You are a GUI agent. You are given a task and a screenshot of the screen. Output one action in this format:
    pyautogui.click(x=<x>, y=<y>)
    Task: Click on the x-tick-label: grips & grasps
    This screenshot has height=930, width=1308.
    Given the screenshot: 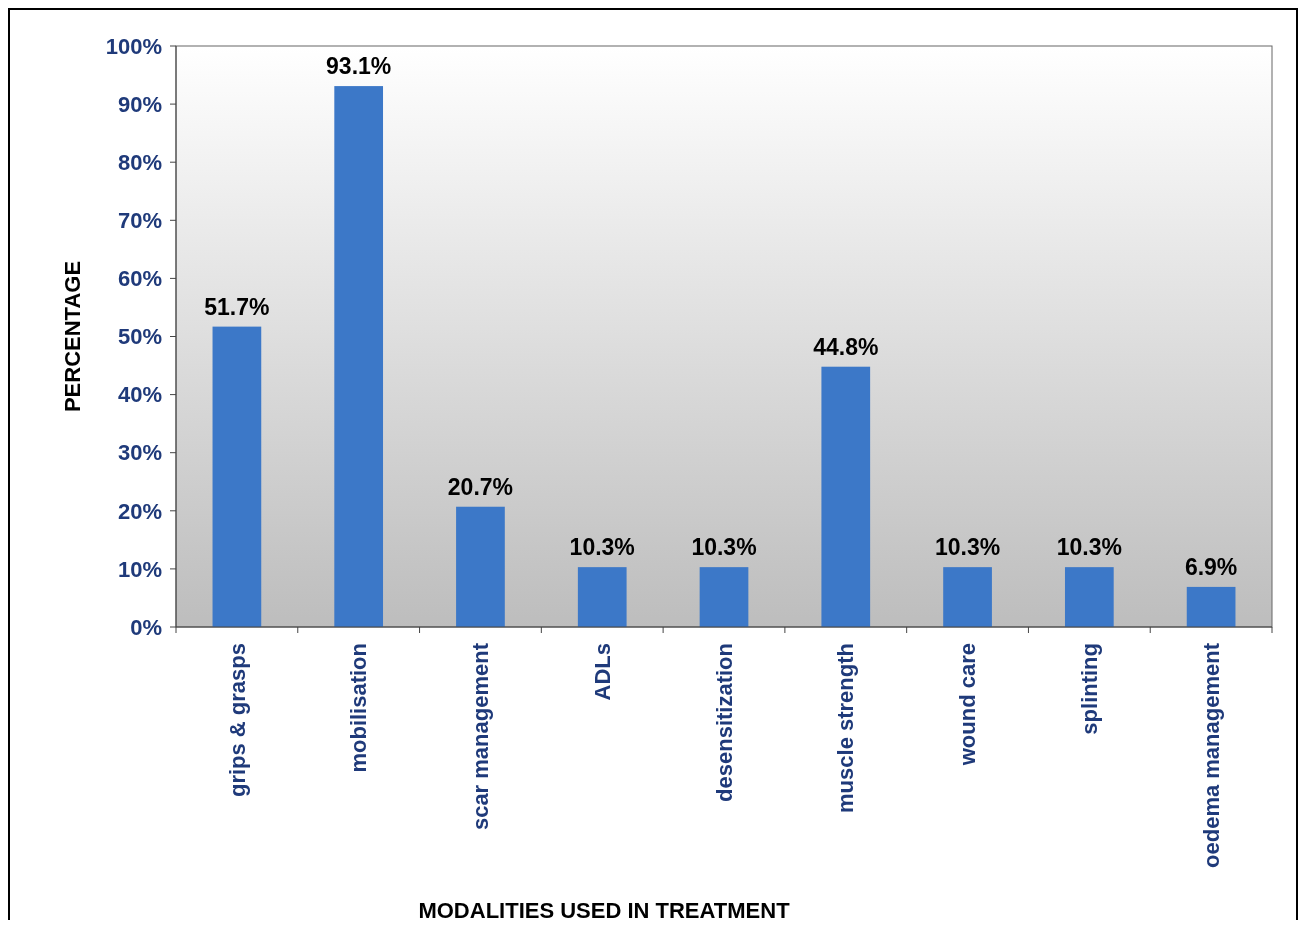 What is the action you would take?
    pyautogui.click(x=237, y=720)
    